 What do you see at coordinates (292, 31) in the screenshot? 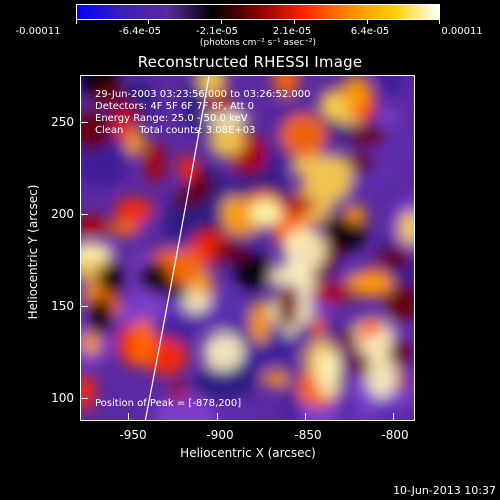
I see `colorbar-label: 2.1e-05` at bounding box center [292, 31].